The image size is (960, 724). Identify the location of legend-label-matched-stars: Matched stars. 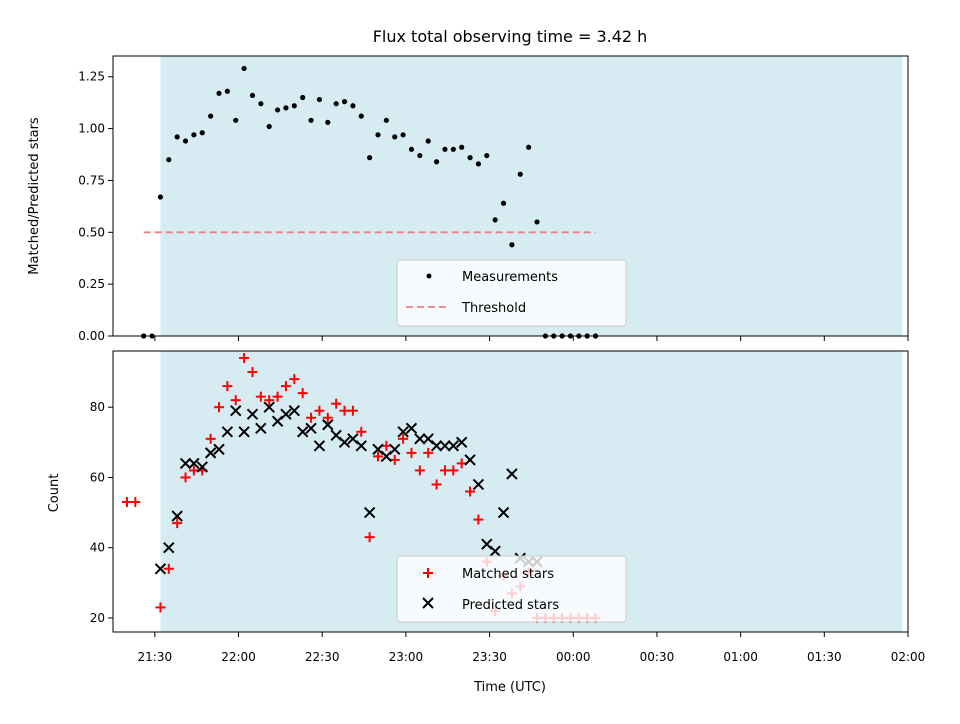
(508, 574).